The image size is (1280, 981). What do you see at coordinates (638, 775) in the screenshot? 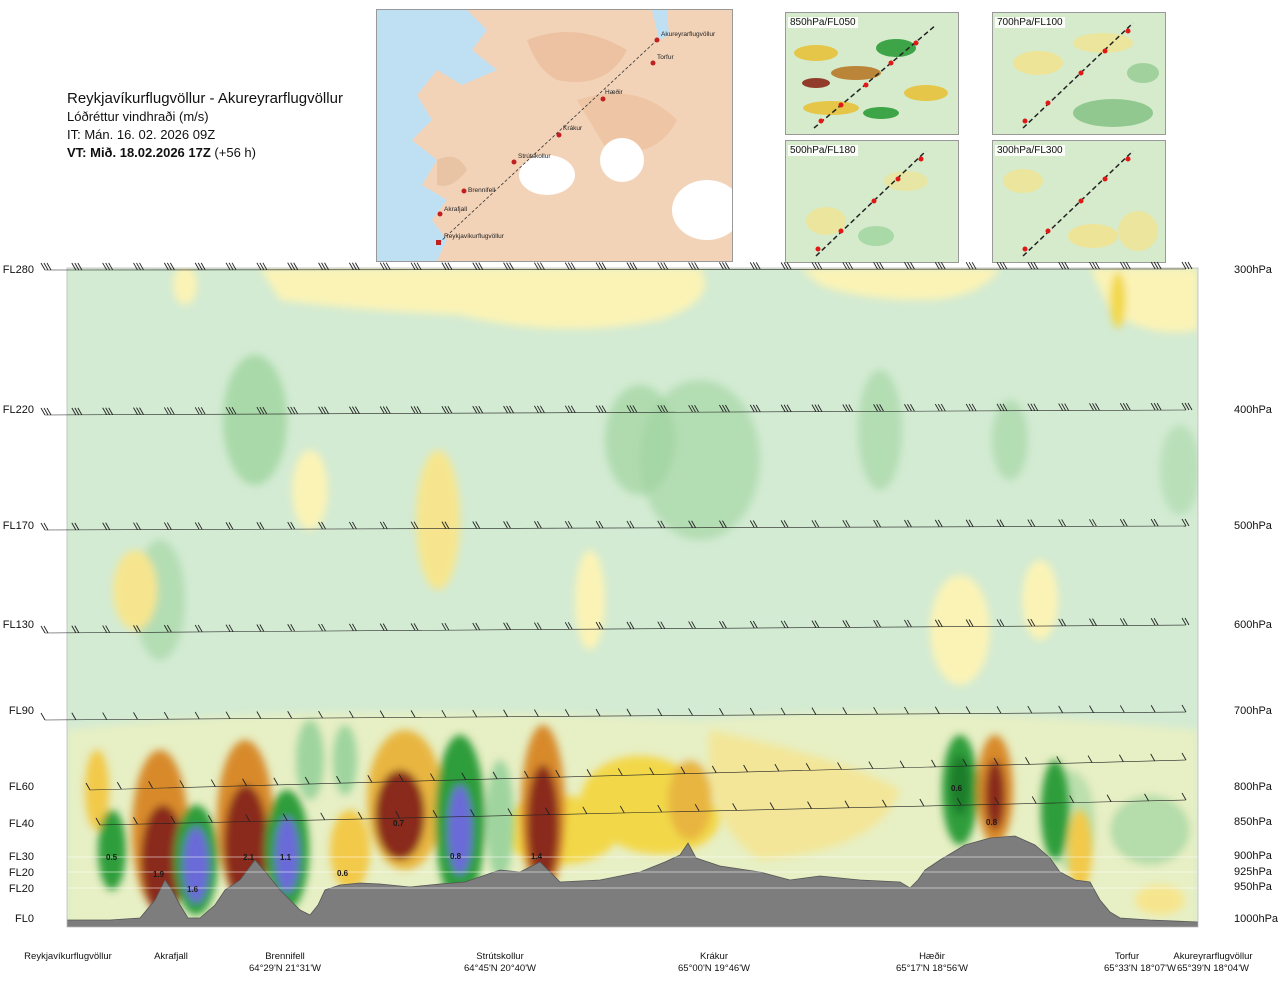
I see `barb-row-line` at bounding box center [638, 775].